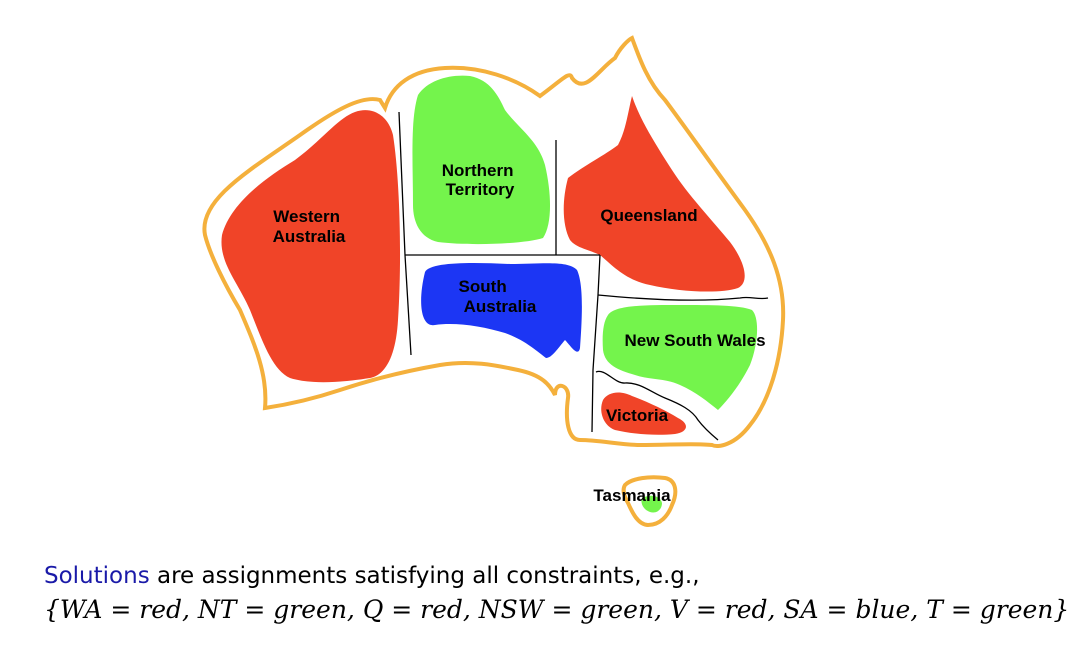 This screenshot has width=1086, height=648. What do you see at coordinates (683, 297) in the screenshot?
I see `border-q-nsw` at bounding box center [683, 297].